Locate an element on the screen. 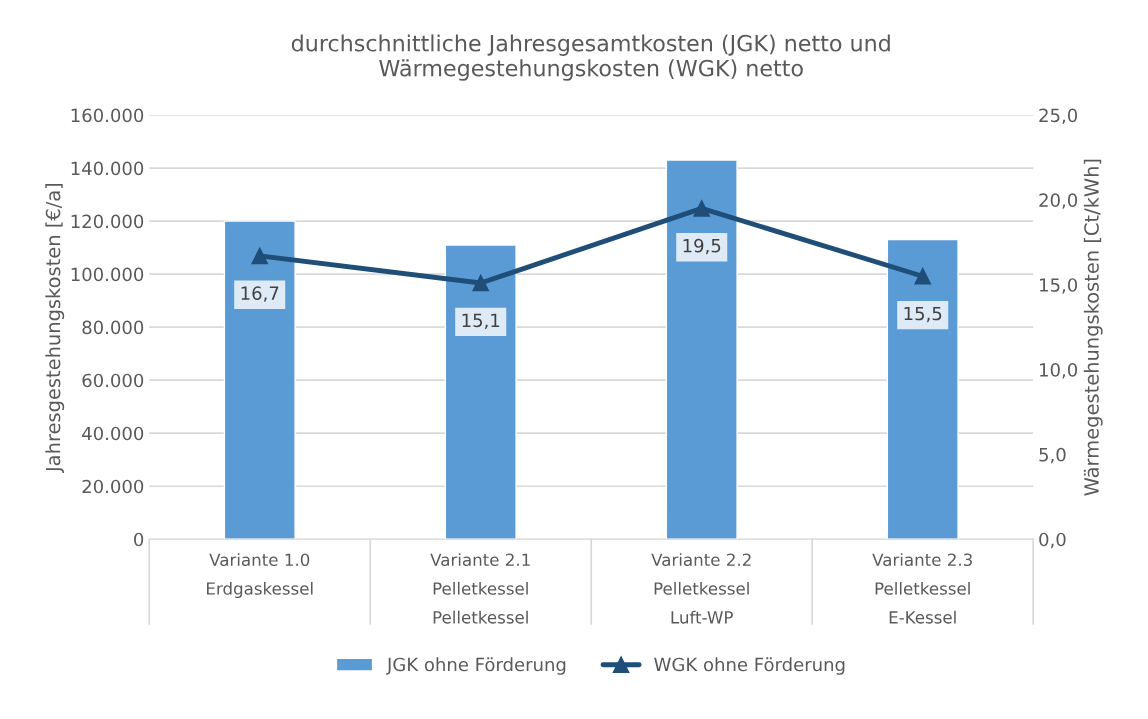  y-tick-label: 140.000 is located at coordinates (107, 168).